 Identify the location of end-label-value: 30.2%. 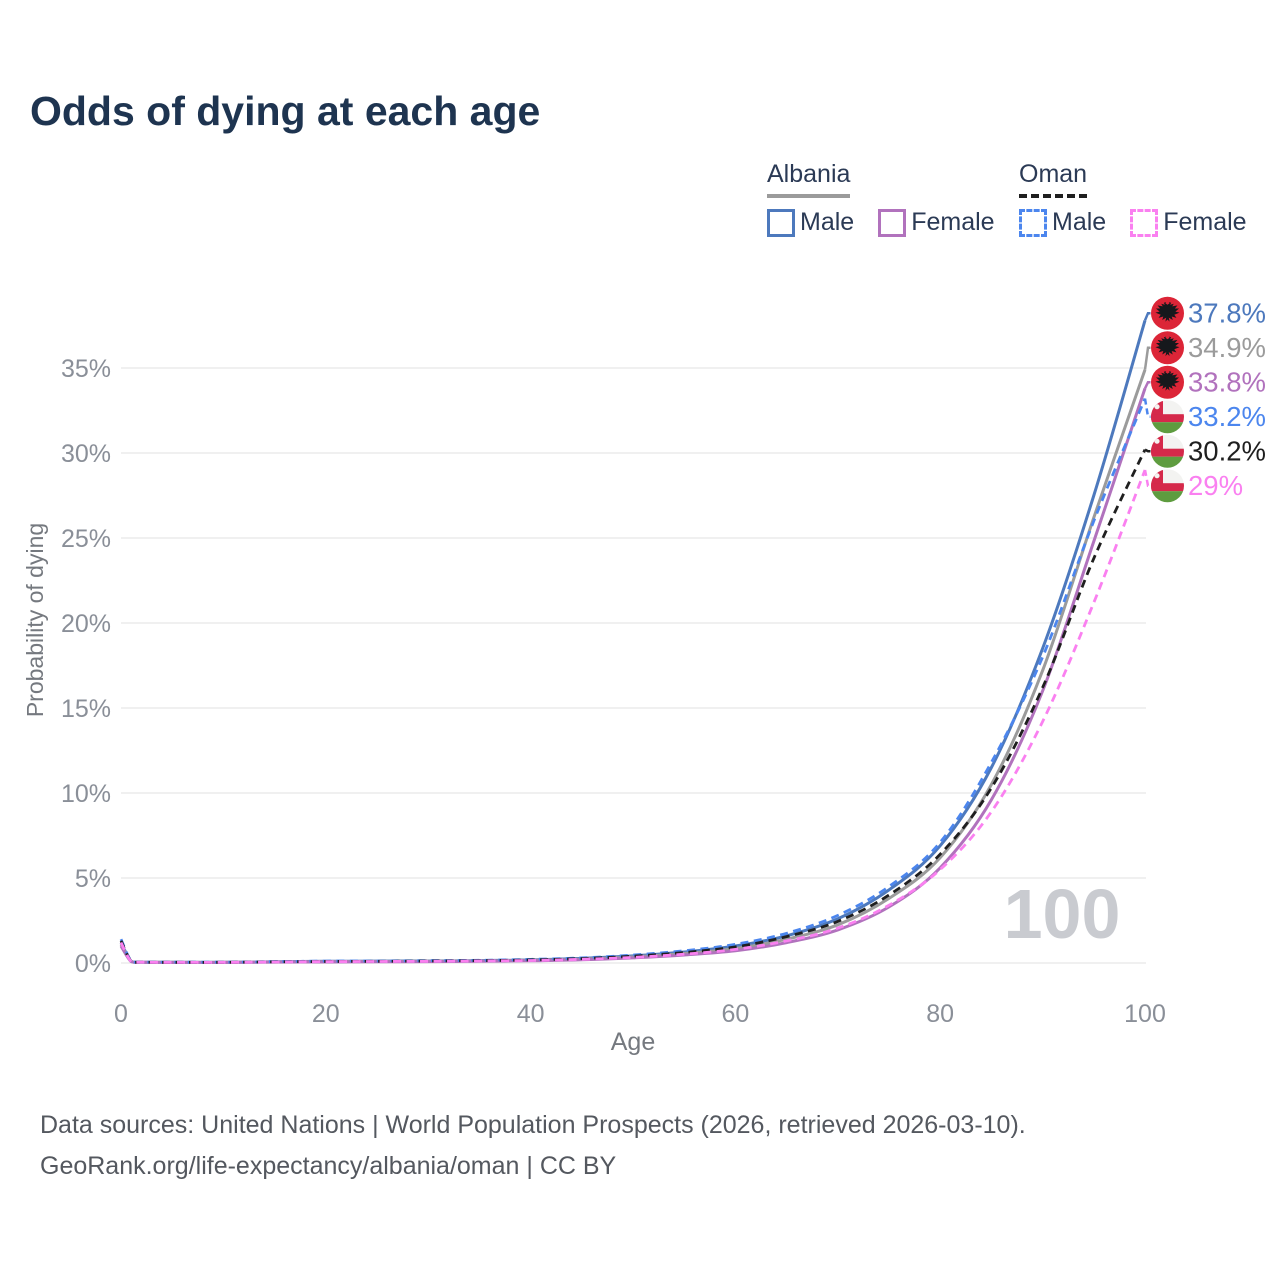
(1227, 451).